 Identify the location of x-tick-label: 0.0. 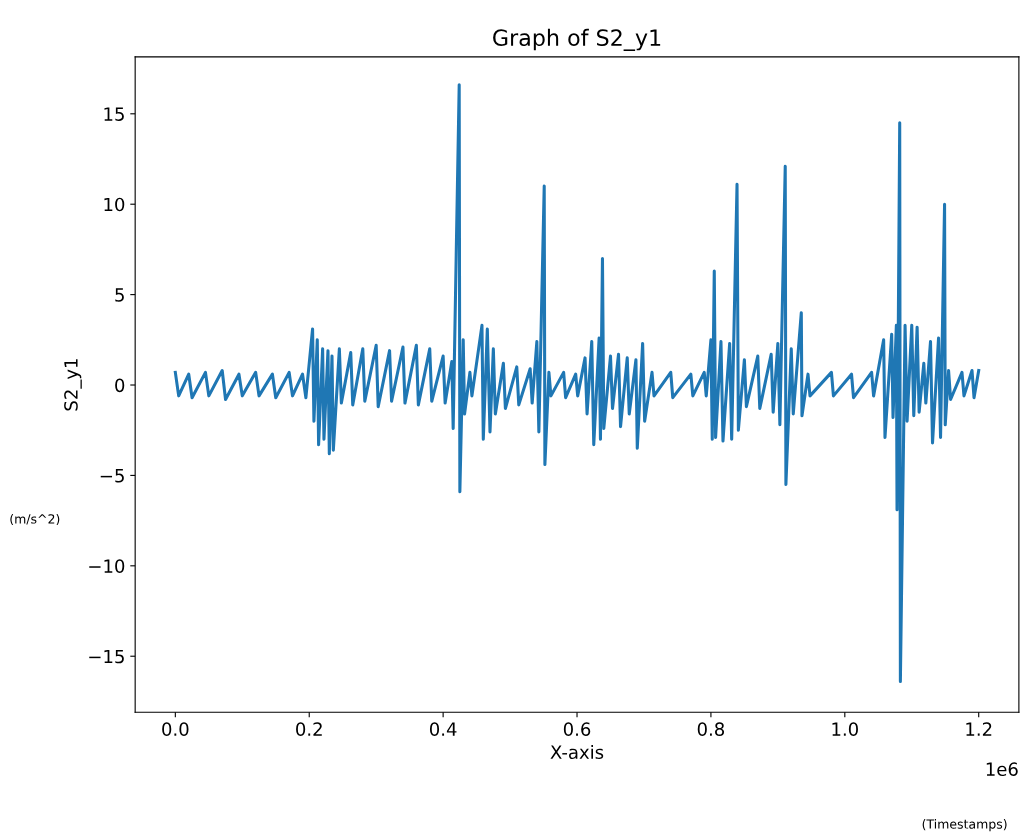
(175, 729).